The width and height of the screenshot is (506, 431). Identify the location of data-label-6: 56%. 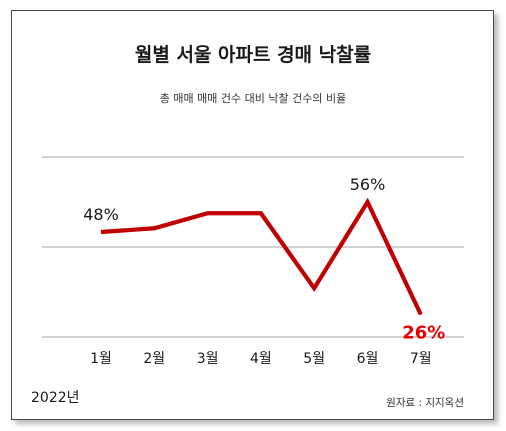
(368, 184).